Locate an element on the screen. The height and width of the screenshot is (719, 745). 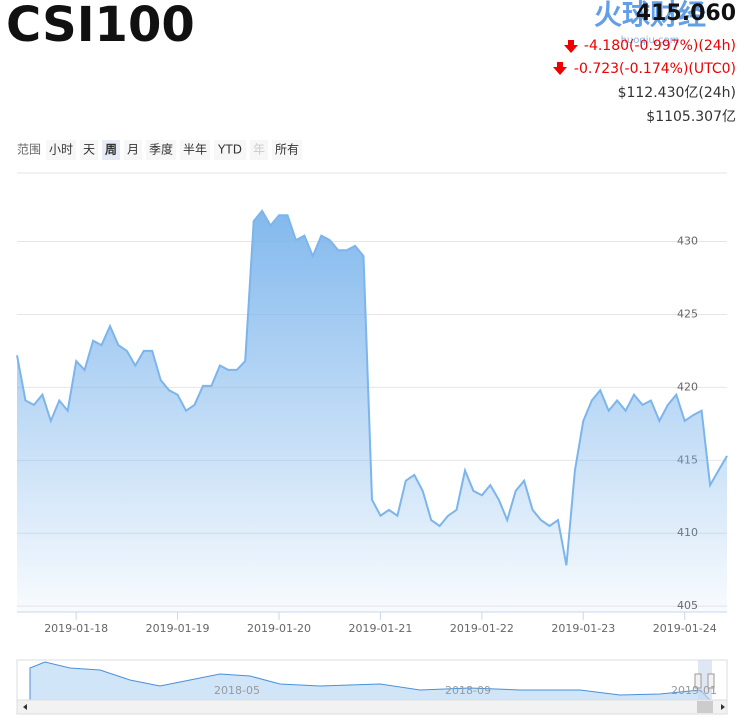
watermark-site: huoqiu.com is located at coordinates (650, 40).